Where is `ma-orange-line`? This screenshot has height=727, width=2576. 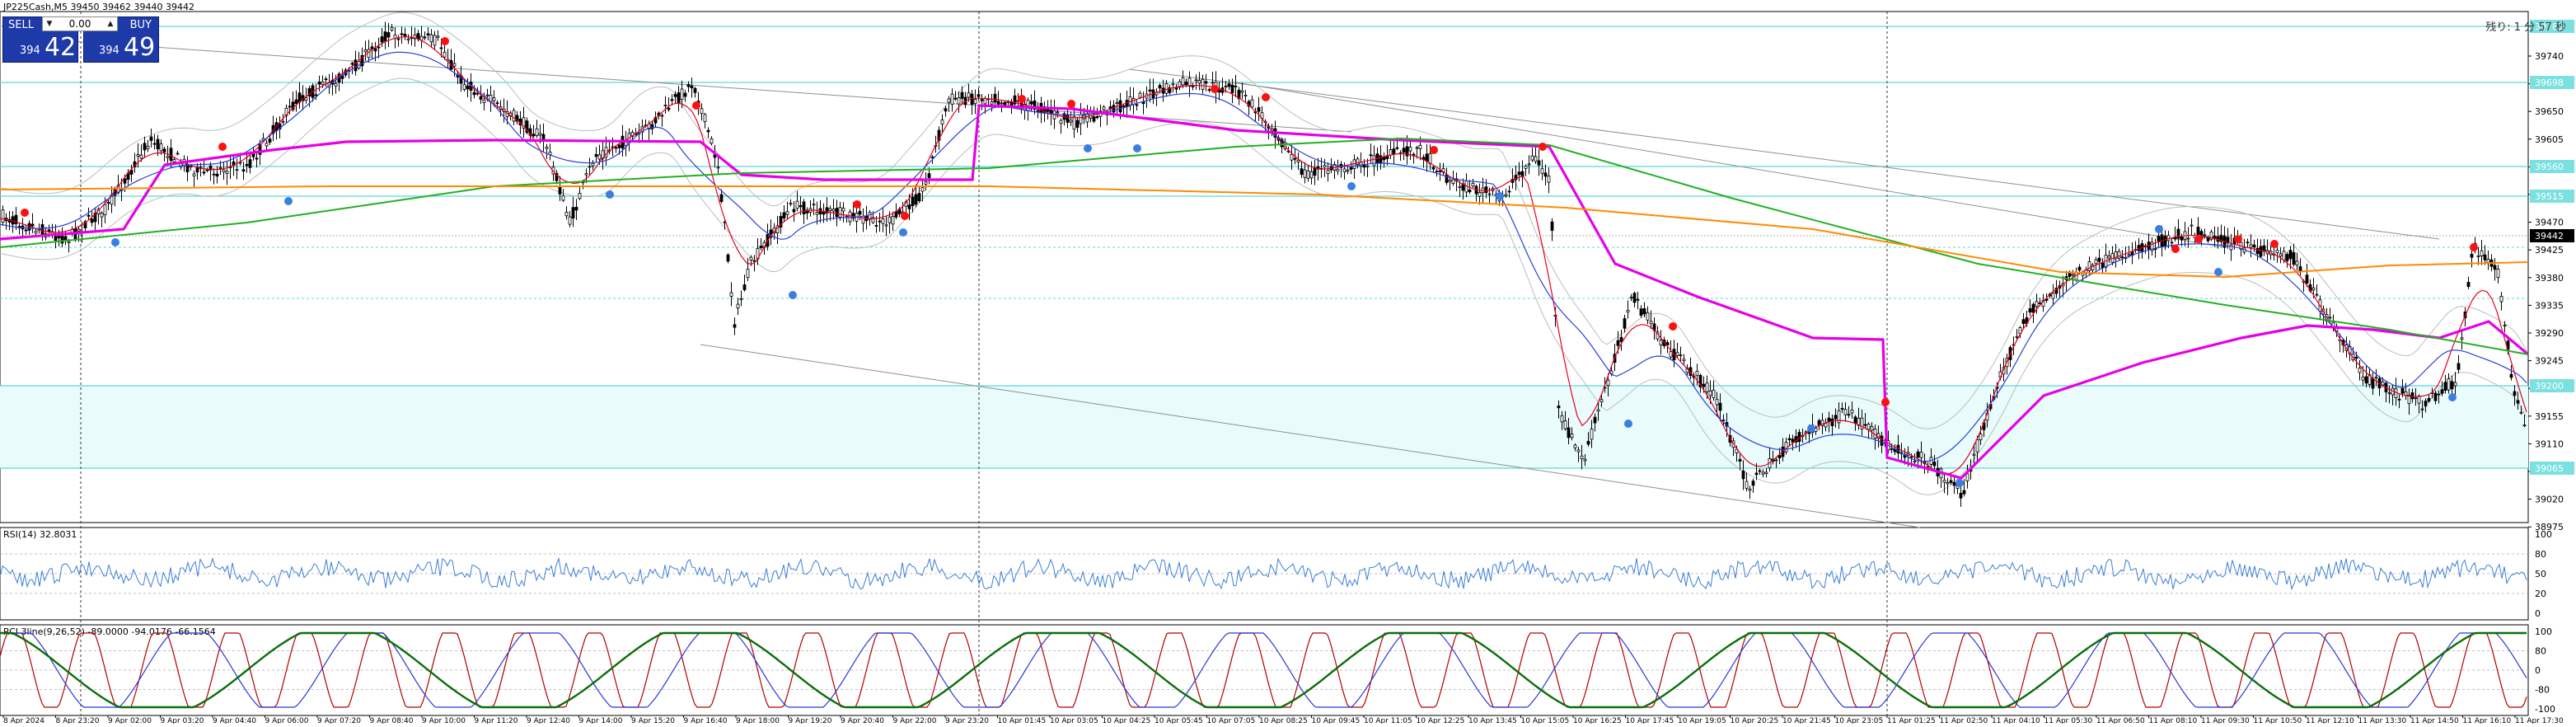
ma-orange-line is located at coordinates (1264, 232).